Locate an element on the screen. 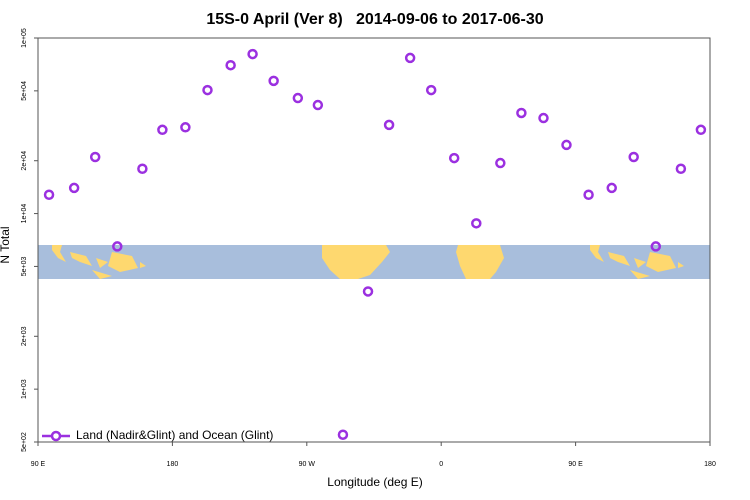  y-axis-label: N Total is located at coordinates (6, 244).